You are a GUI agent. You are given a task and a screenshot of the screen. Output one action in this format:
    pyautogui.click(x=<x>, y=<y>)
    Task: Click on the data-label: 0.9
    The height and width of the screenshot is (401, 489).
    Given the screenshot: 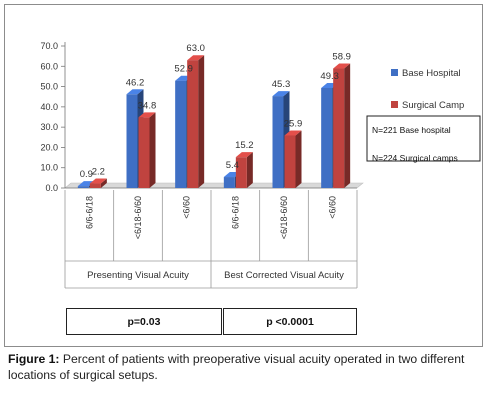 What is the action you would take?
    pyautogui.click(x=86, y=174)
    